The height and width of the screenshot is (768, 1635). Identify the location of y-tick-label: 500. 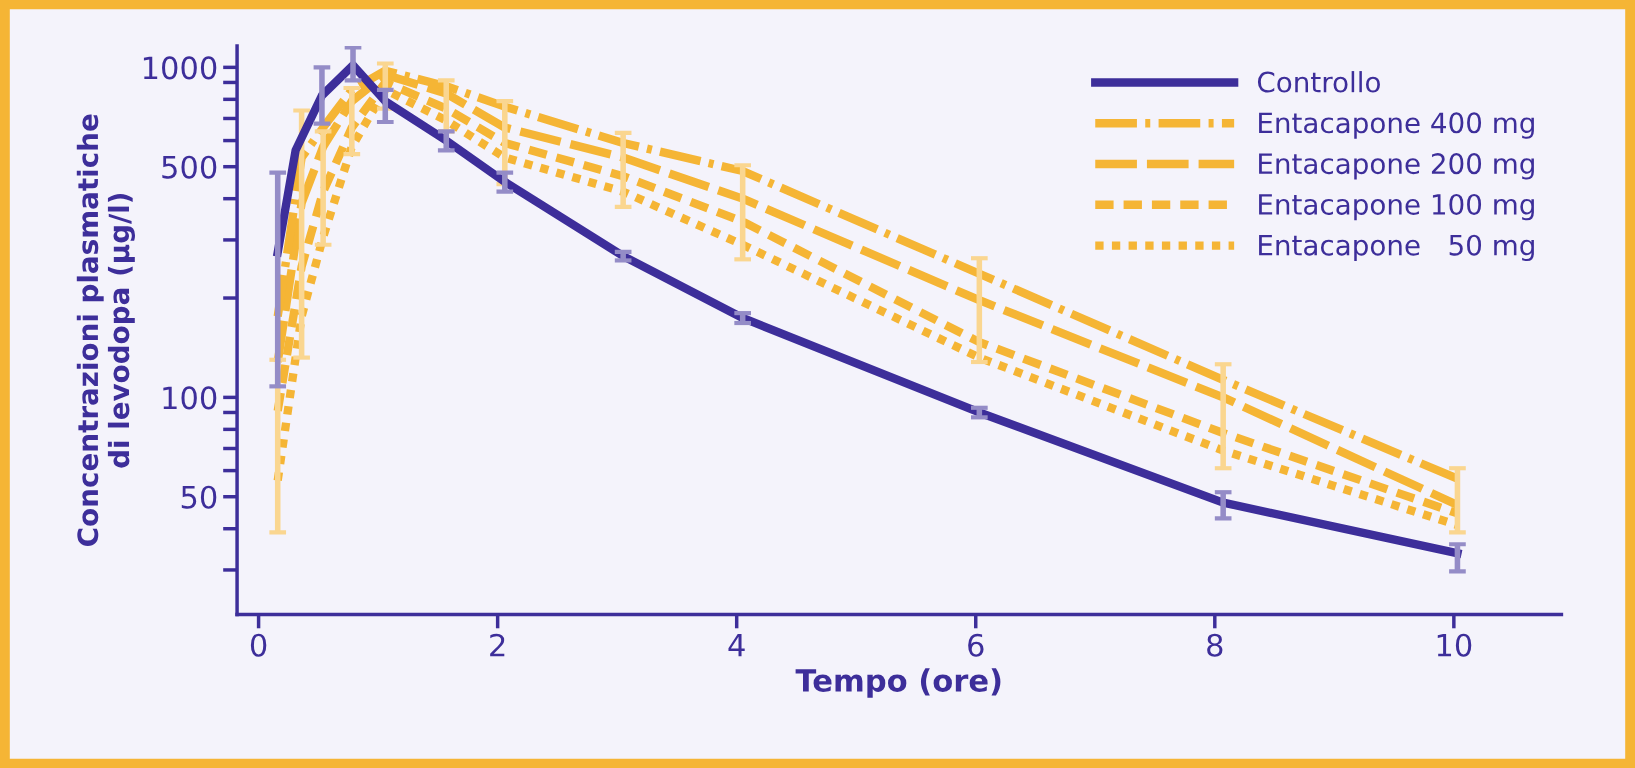
(189, 167).